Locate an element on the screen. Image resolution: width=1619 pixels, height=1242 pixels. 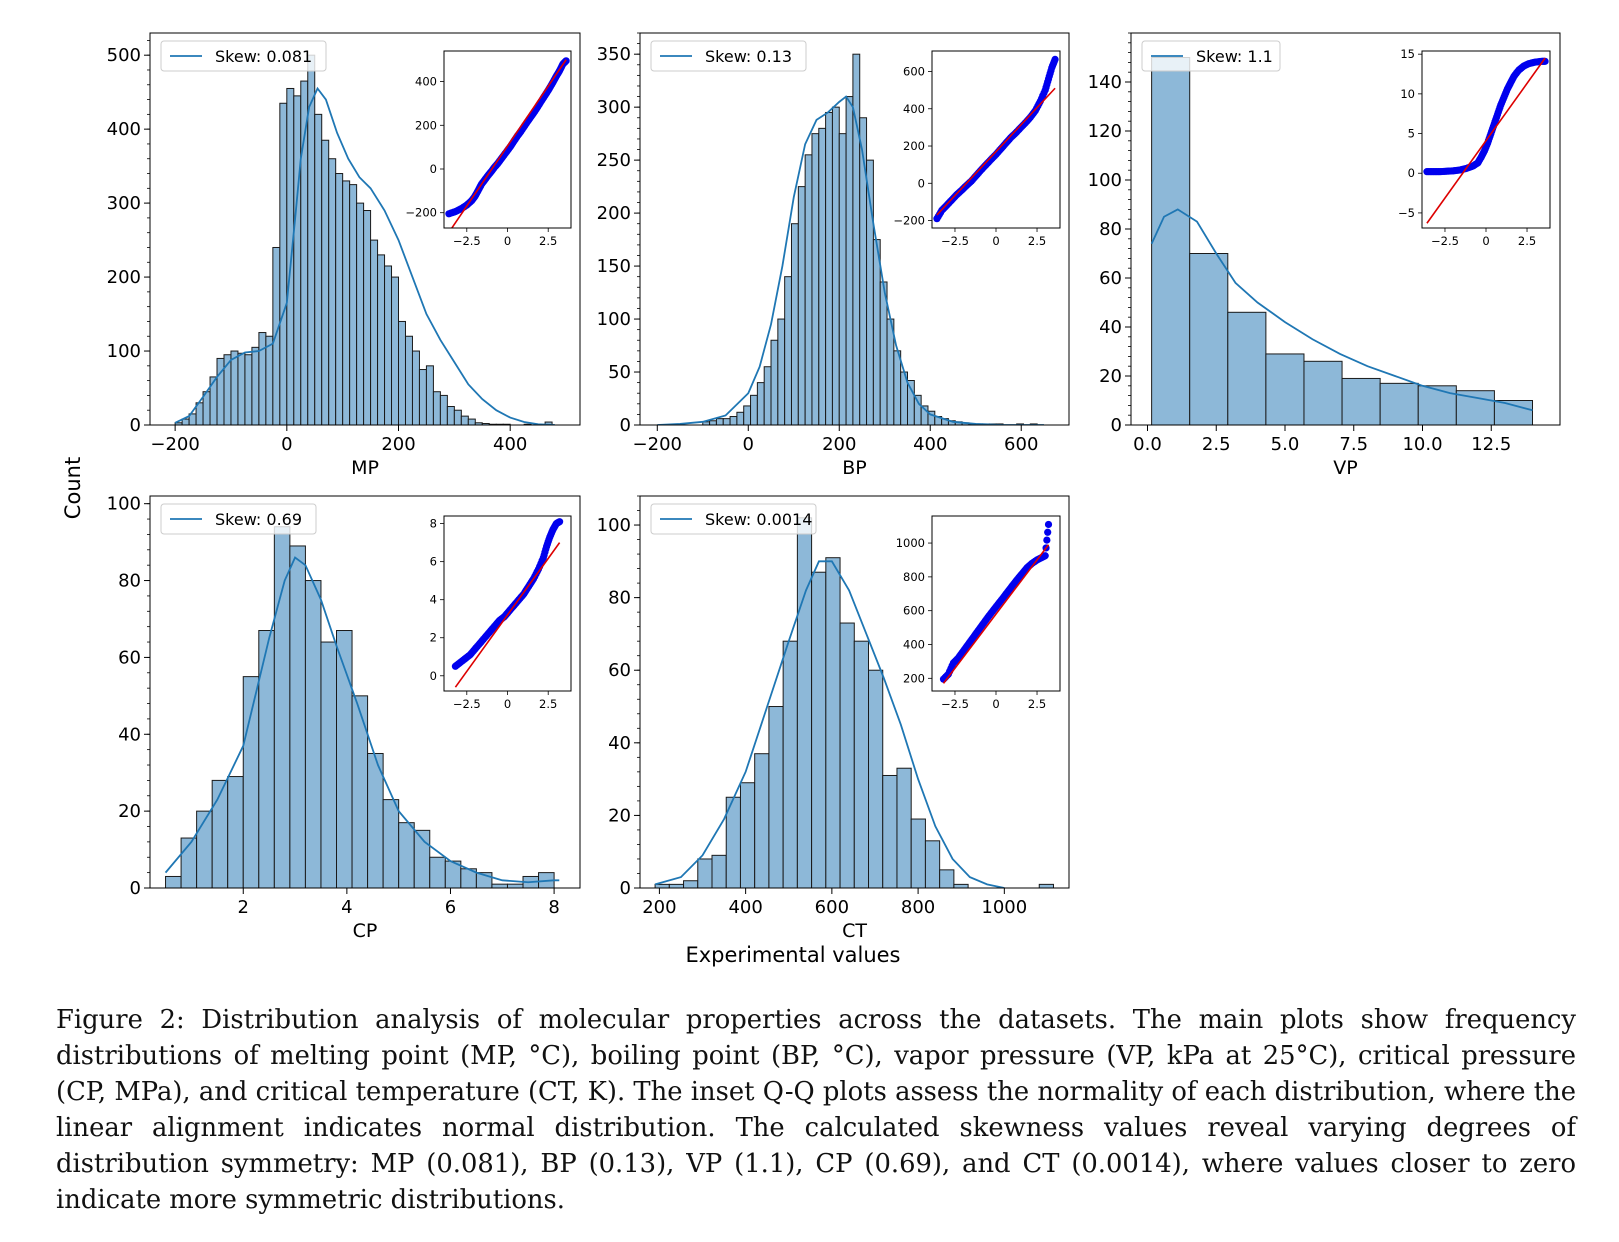
y-tick-label: 300 is located at coordinates (124, 203).